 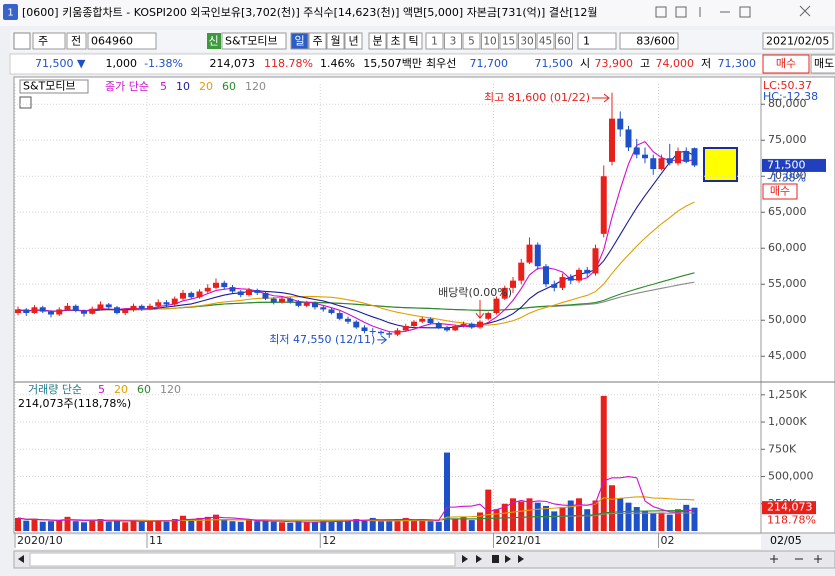 I want to click on buy-button, so click(x=780, y=191).